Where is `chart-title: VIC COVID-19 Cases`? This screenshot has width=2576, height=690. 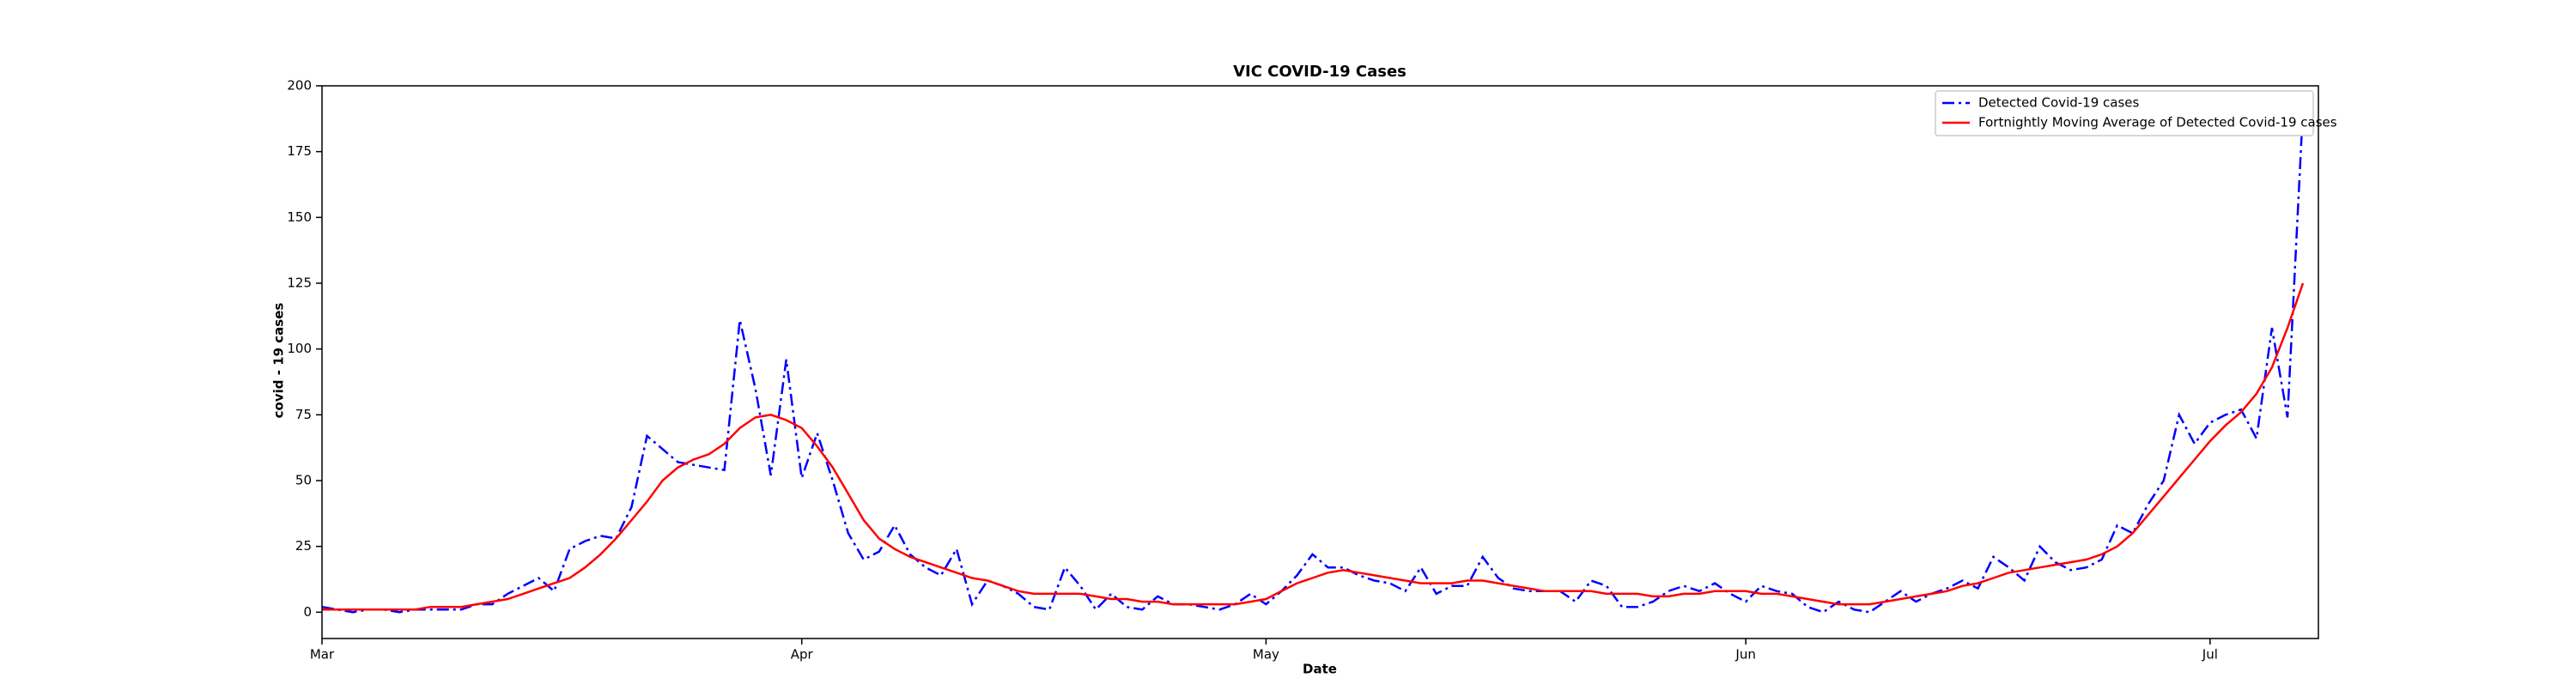 chart-title: VIC COVID-19 Cases is located at coordinates (1319, 72).